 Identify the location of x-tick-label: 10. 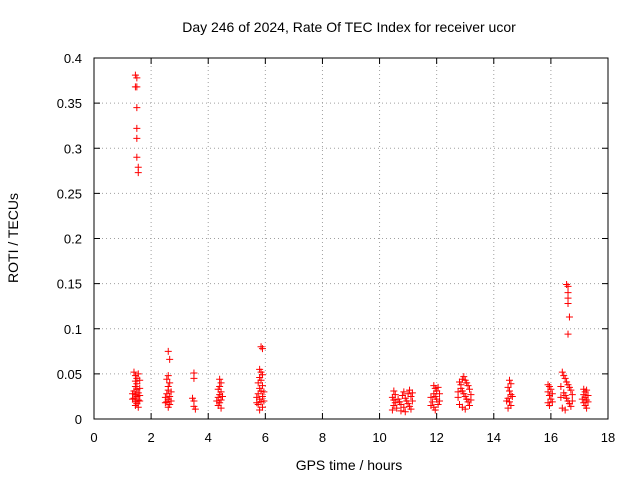
(379, 437).